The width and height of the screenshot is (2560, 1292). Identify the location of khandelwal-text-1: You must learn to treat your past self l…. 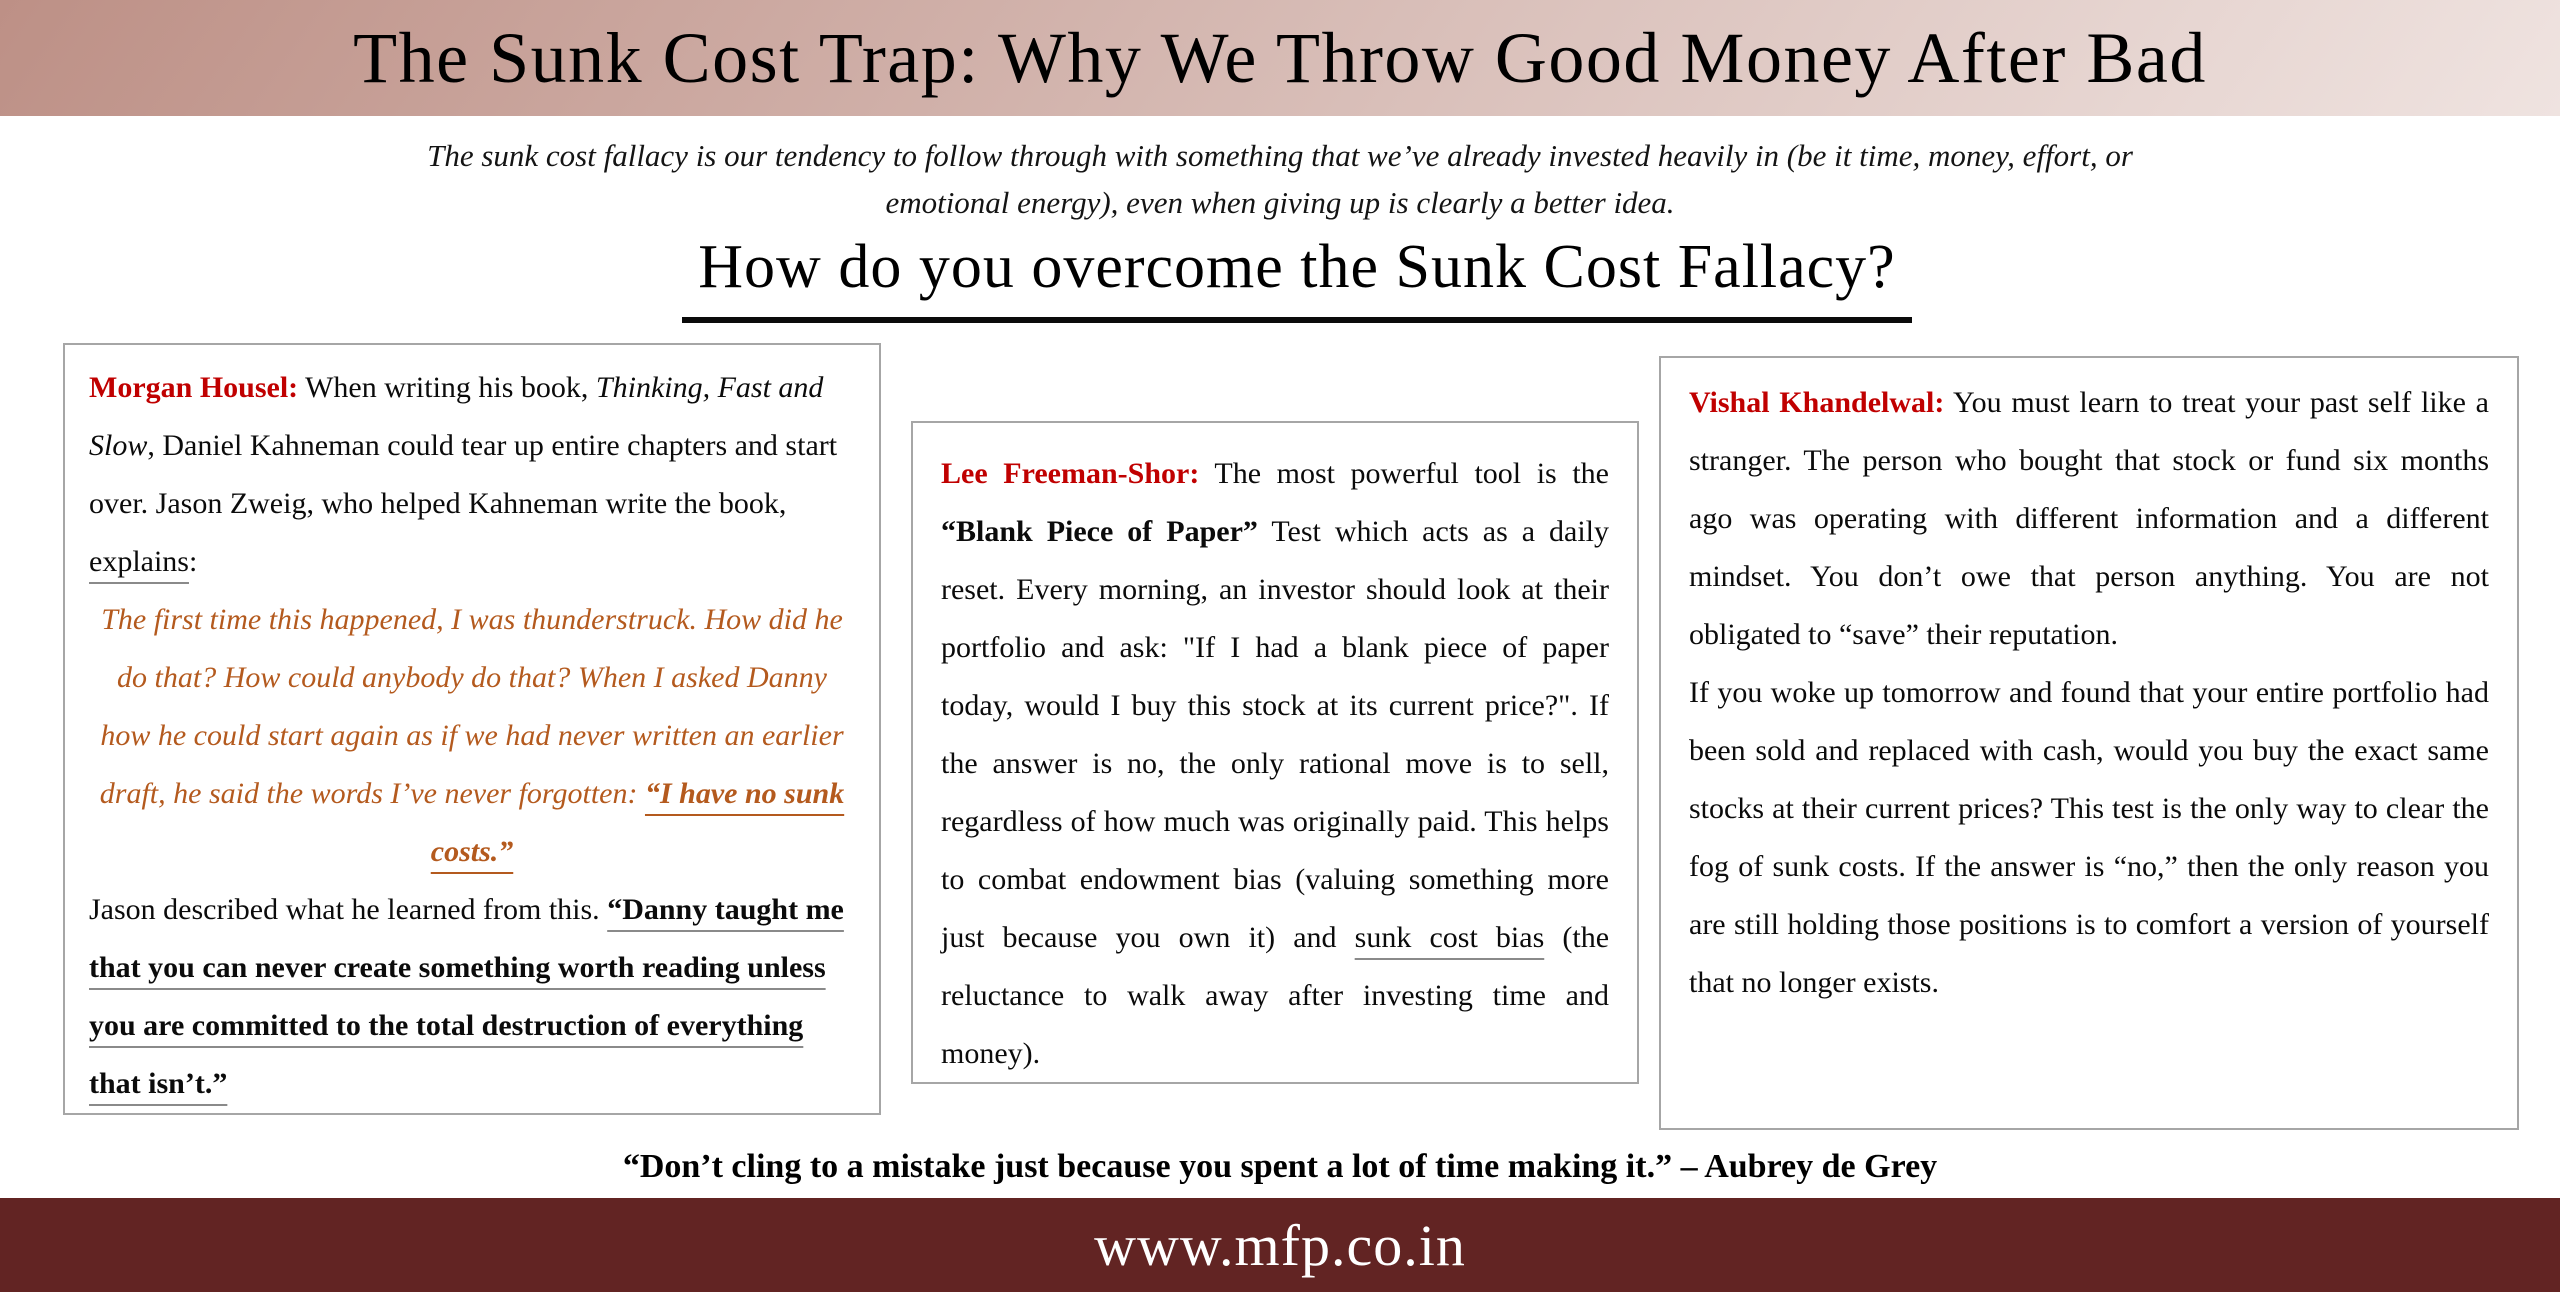
(2089, 518).